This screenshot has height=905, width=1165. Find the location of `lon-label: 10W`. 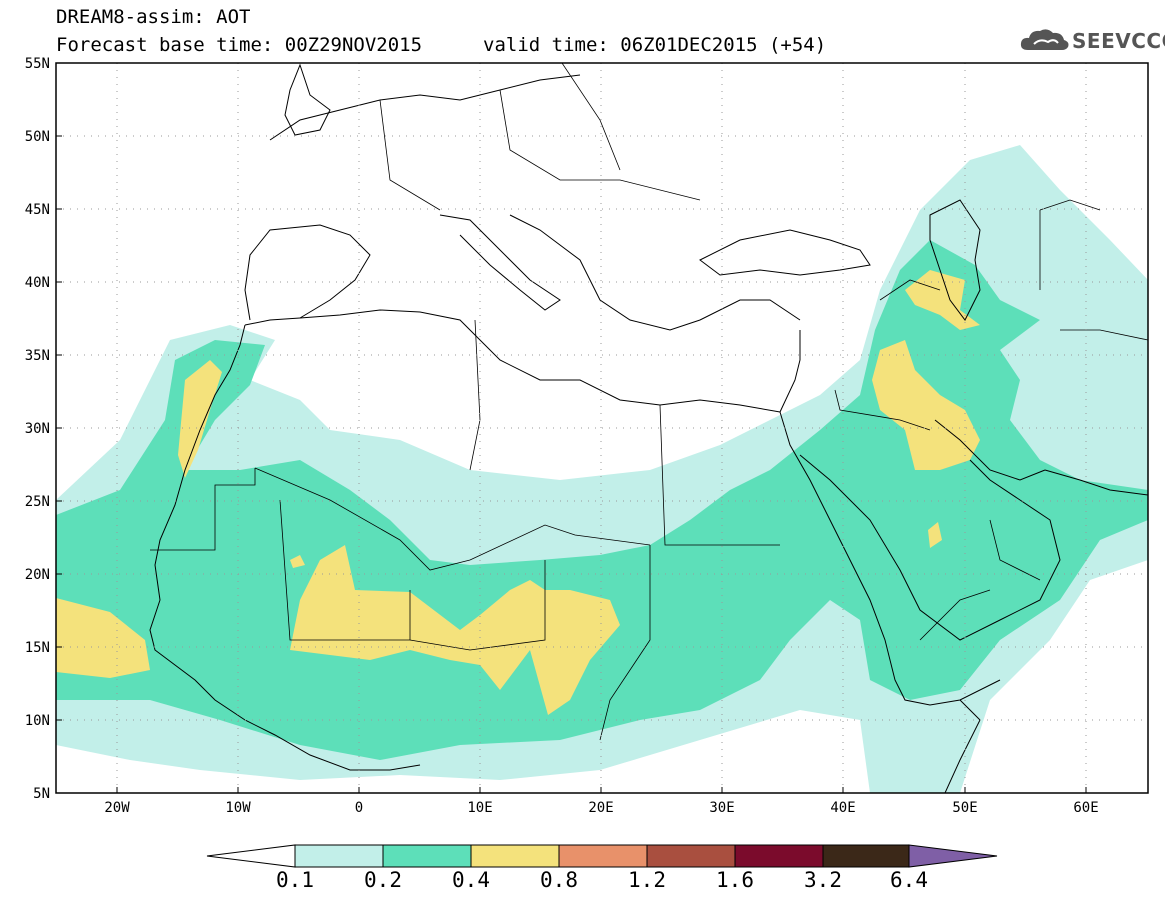

lon-label: 10W is located at coordinates (238, 808).